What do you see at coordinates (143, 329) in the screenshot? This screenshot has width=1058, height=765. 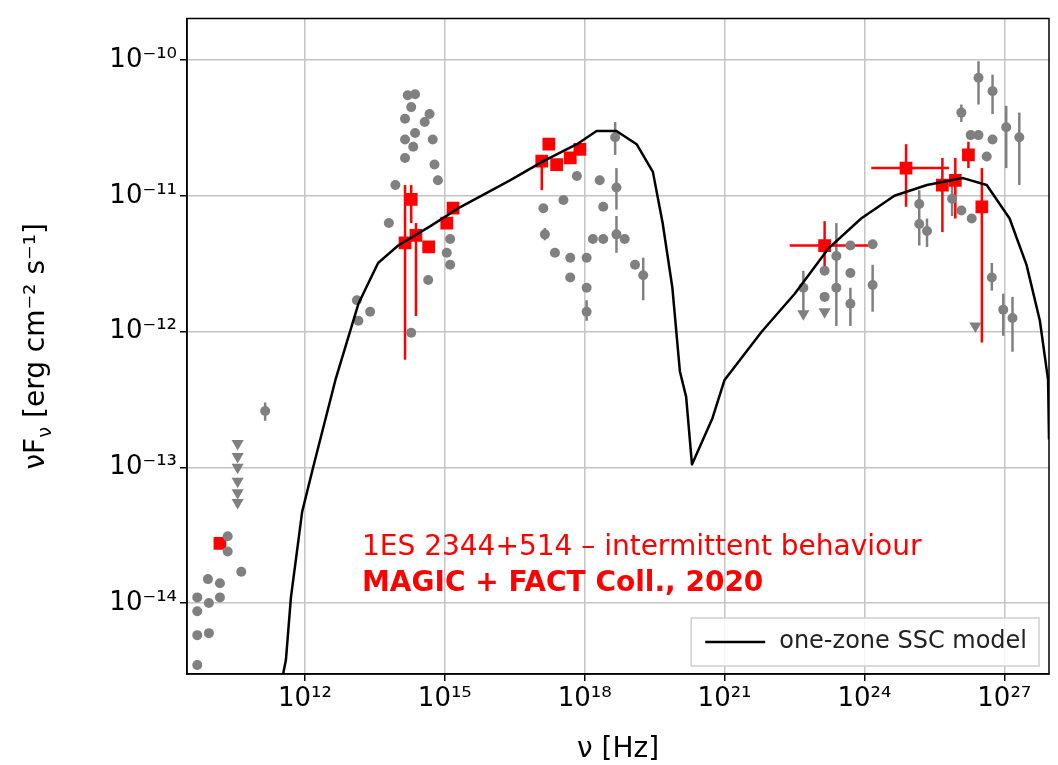 I see `y-tick-label: 10⁻¹²` at bounding box center [143, 329].